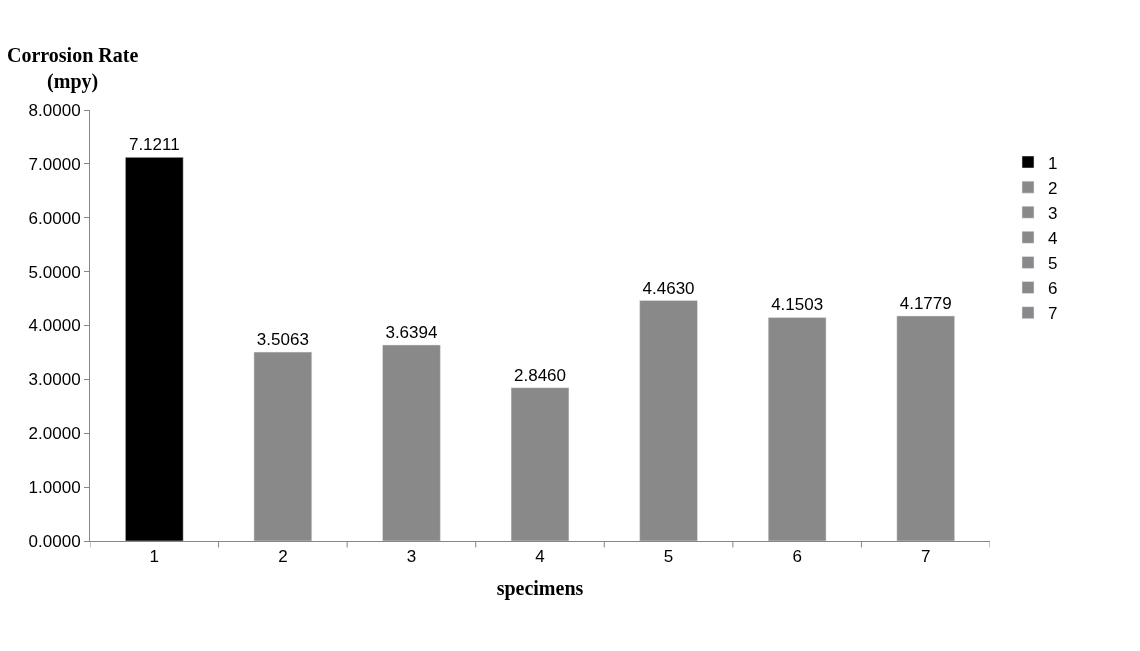 This screenshot has width=1140, height=651. Describe the element at coordinates (797, 305) in the screenshot. I see `data-label: 4.1503` at that location.